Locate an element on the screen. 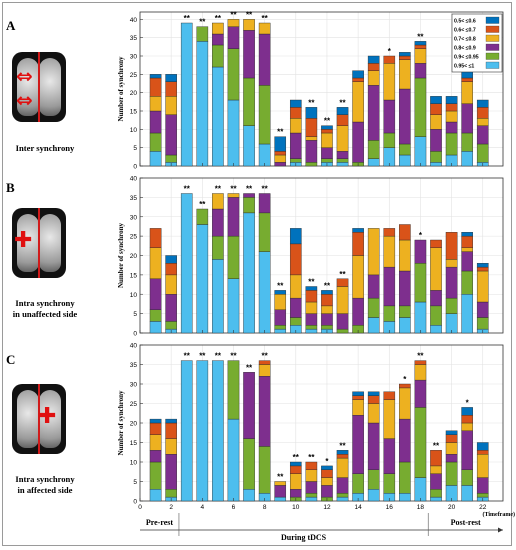  y-axis-label: Number of synchrony is located at coordinates (121, 89).